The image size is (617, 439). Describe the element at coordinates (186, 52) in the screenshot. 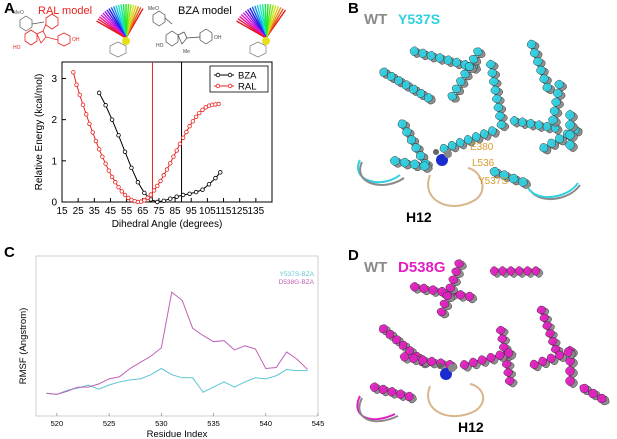

I see `bza-me-label: Me` at that location.